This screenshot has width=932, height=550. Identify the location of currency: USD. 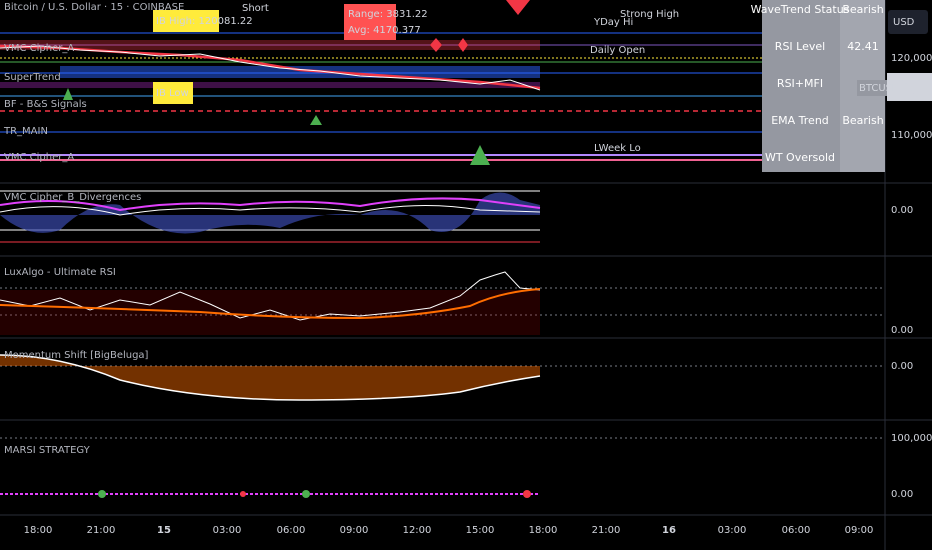
(904, 22).